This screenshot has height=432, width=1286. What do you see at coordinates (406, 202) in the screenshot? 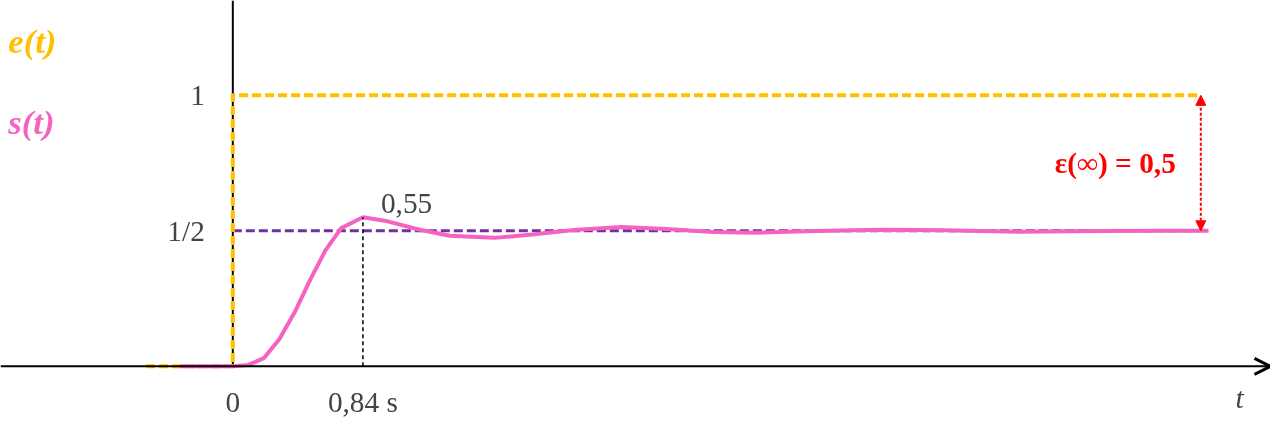
I see `annotation: 0,55` at bounding box center [406, 202].